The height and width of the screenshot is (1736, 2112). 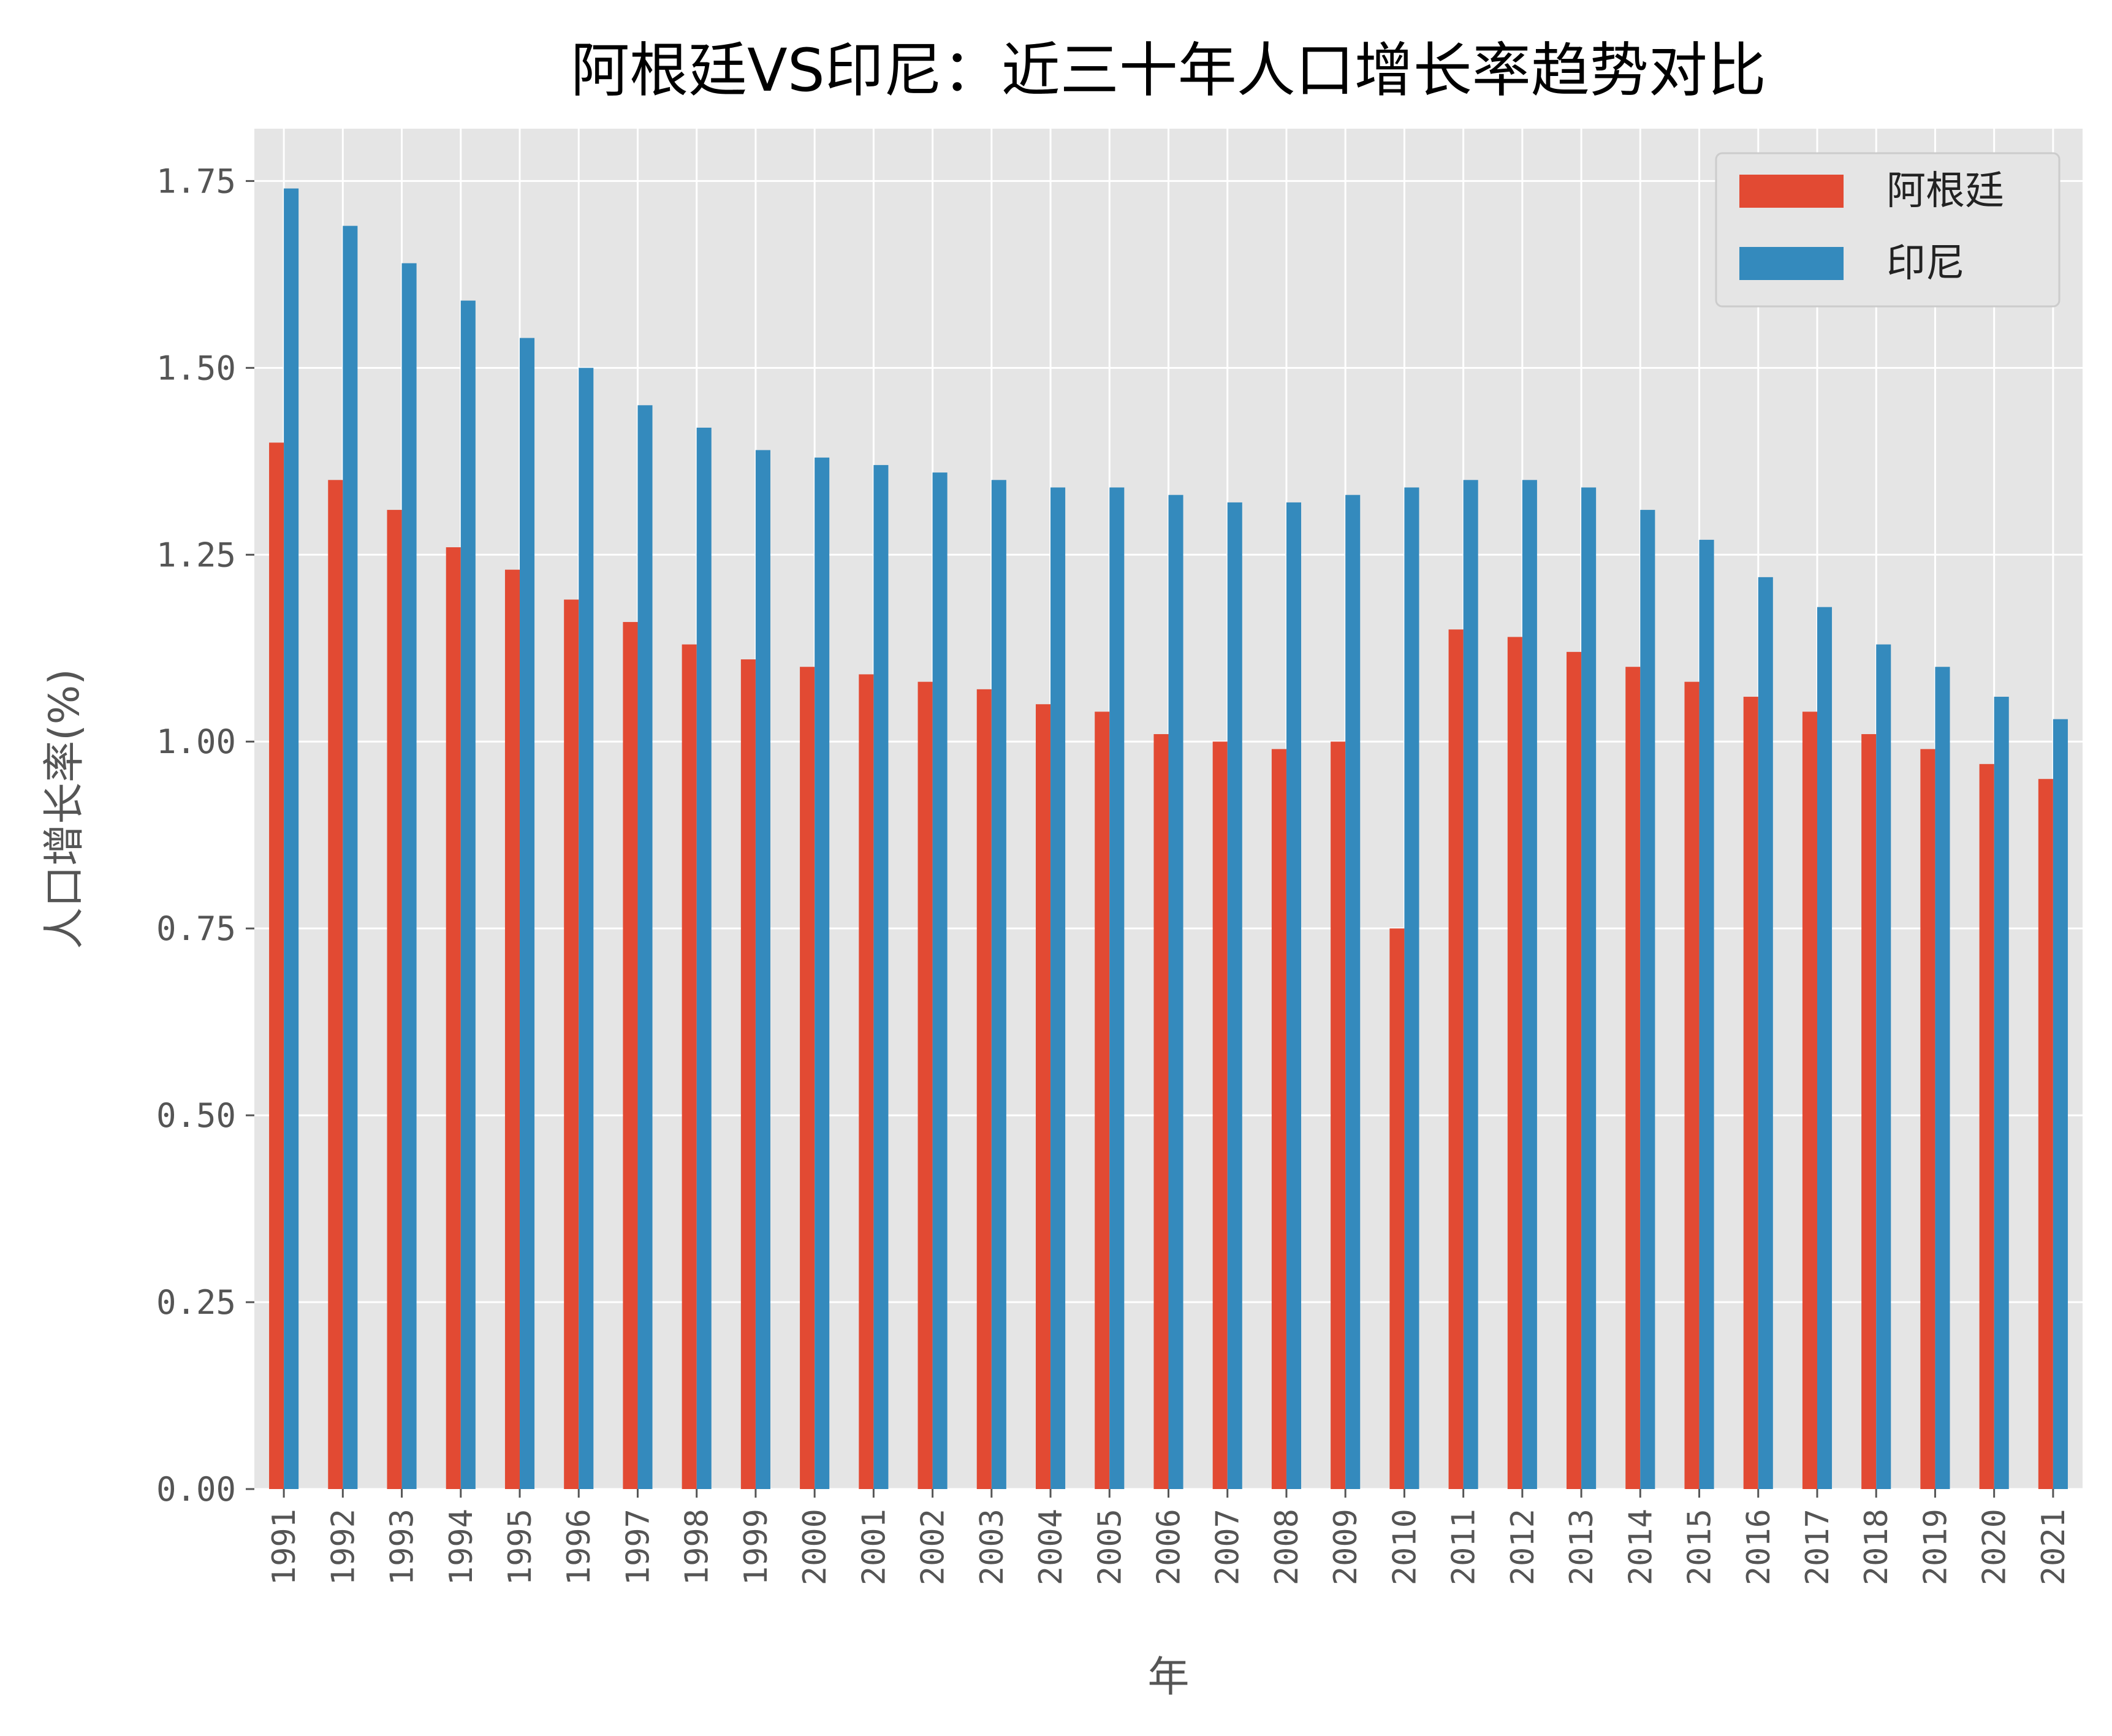 I want to click on x-tick-label: 1998, so click(x=697, y=1547).